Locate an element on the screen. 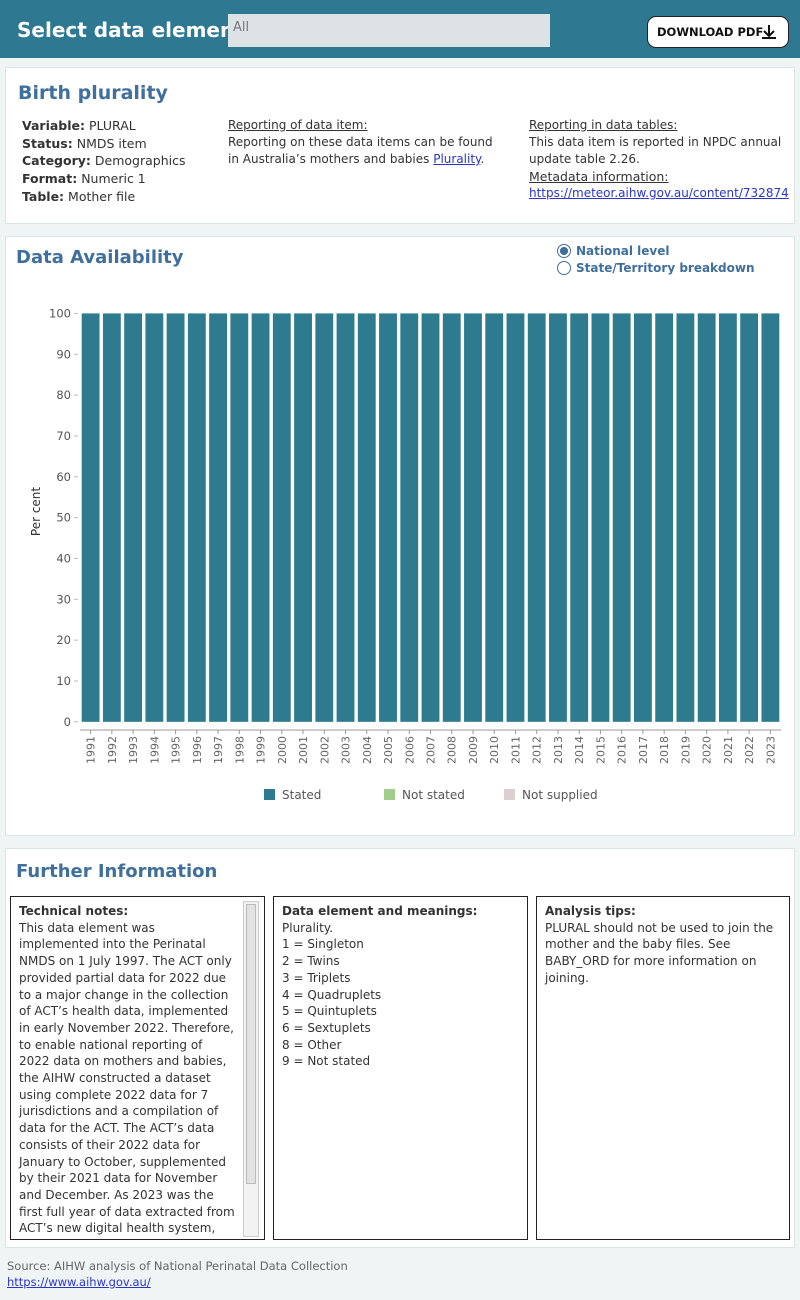 The image size is (800, 1300). further-title: Further Information is located at coordinates (117, 871).